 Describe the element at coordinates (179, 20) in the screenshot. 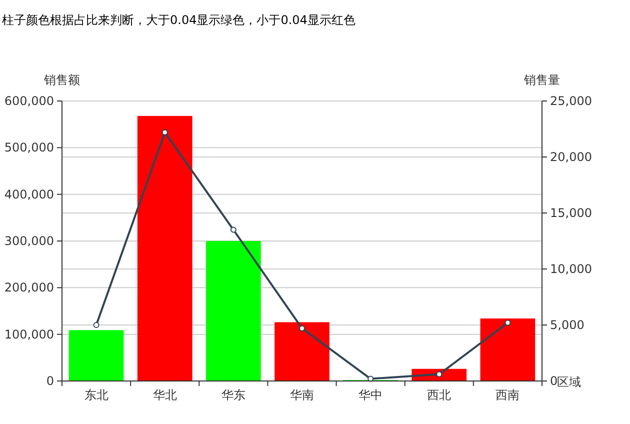

I see `chart-title: 柱子颜色根据占比来判断，大于0.04显示绿色，小于0.04显示红色` at that location.